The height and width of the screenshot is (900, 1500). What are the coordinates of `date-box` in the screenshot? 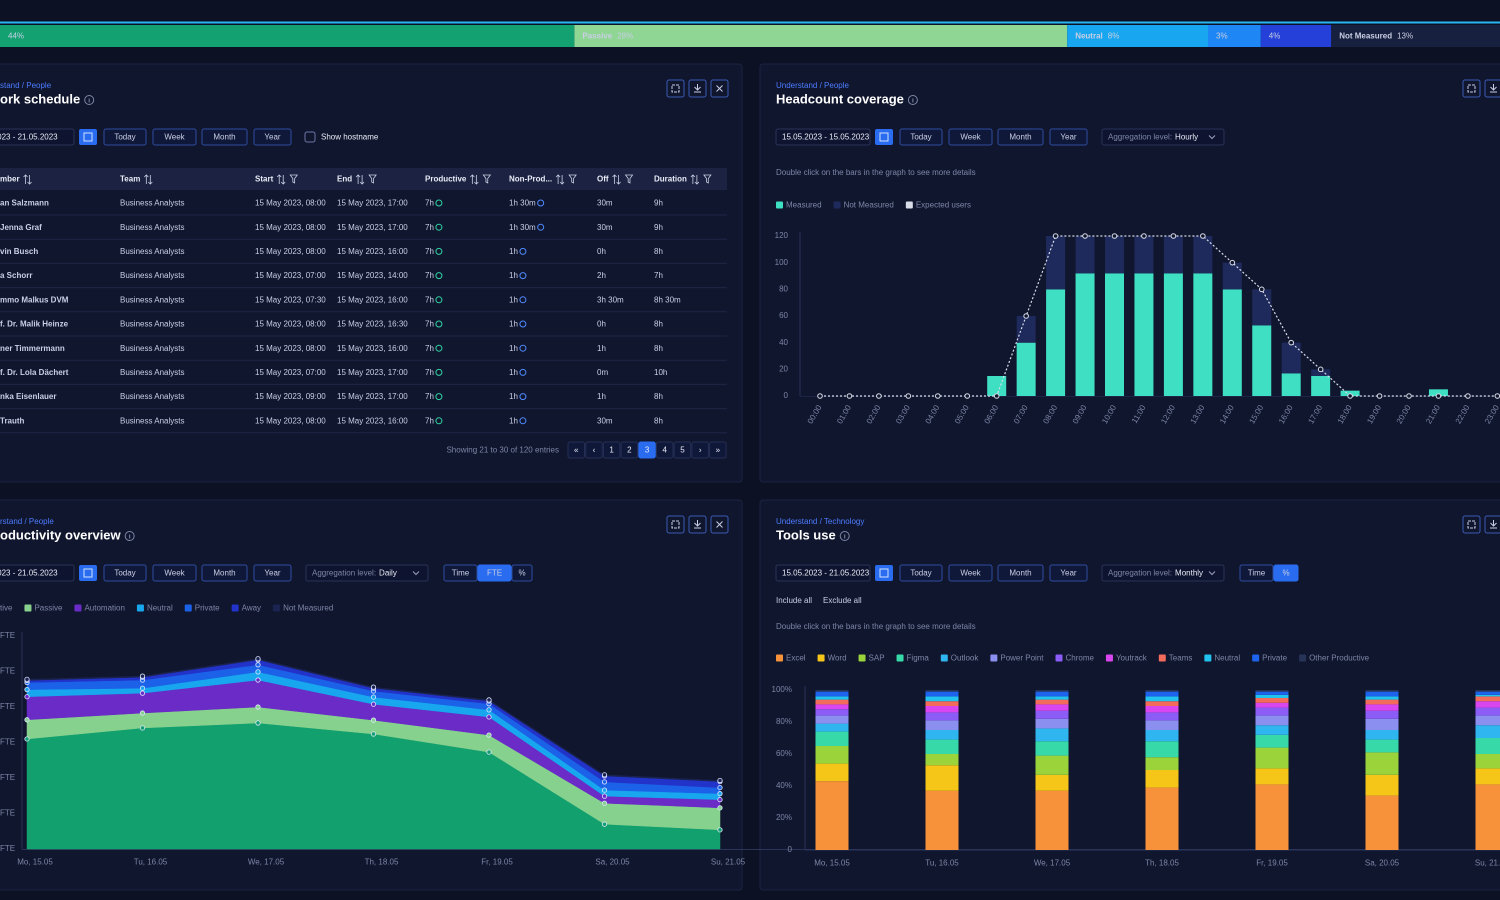 It's located at (823, 573).